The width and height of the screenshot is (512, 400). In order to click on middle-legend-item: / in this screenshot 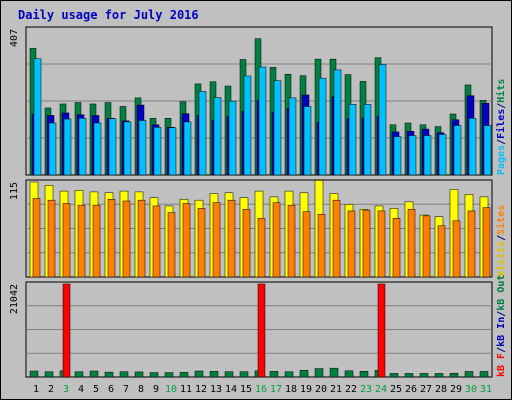, I will do `click(501, 238)`.